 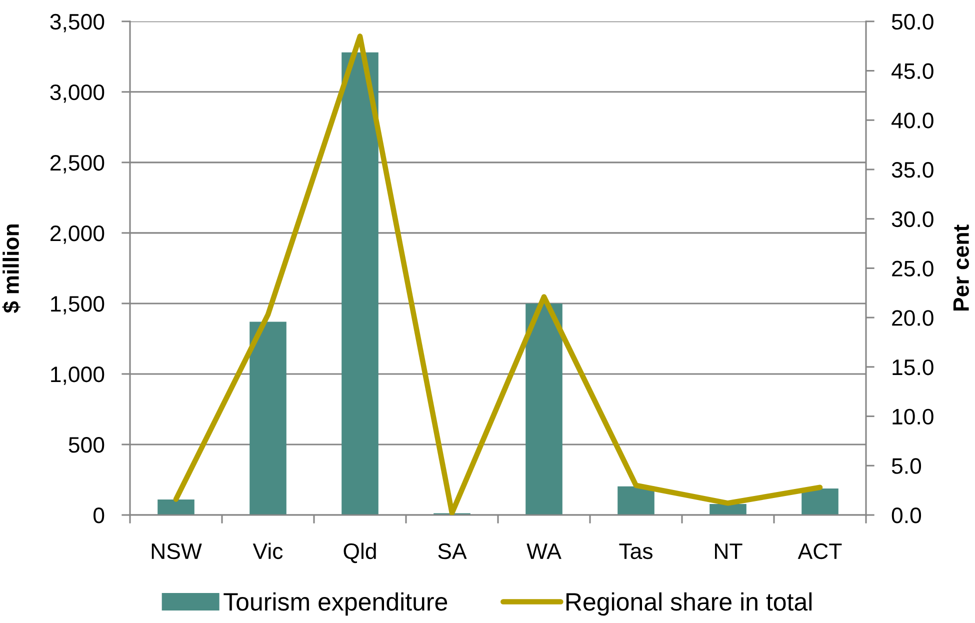 I want to click on y2-tick-label: 10.0, so click(x=913, y=416).